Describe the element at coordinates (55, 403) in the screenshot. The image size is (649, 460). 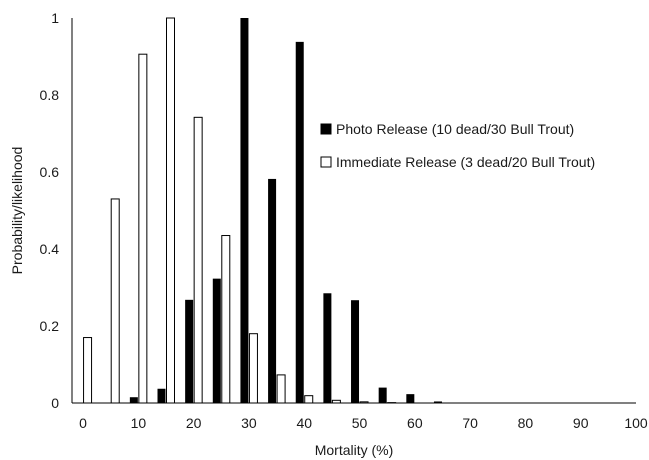
I see `y-tick-label: 0` at that location.